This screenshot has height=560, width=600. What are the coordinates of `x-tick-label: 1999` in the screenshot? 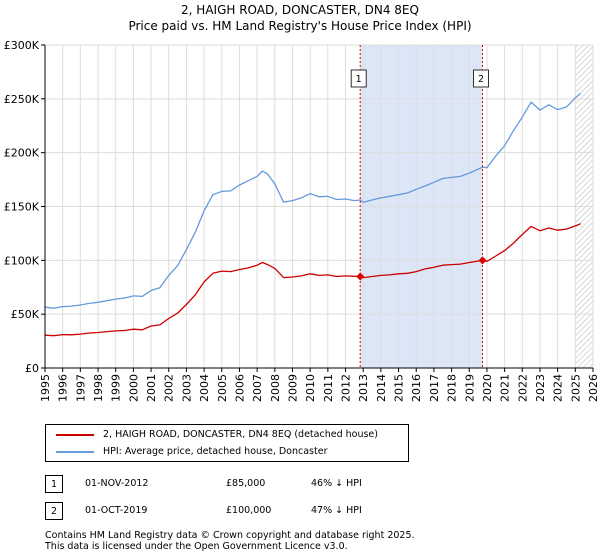 It's located at (116, 388).